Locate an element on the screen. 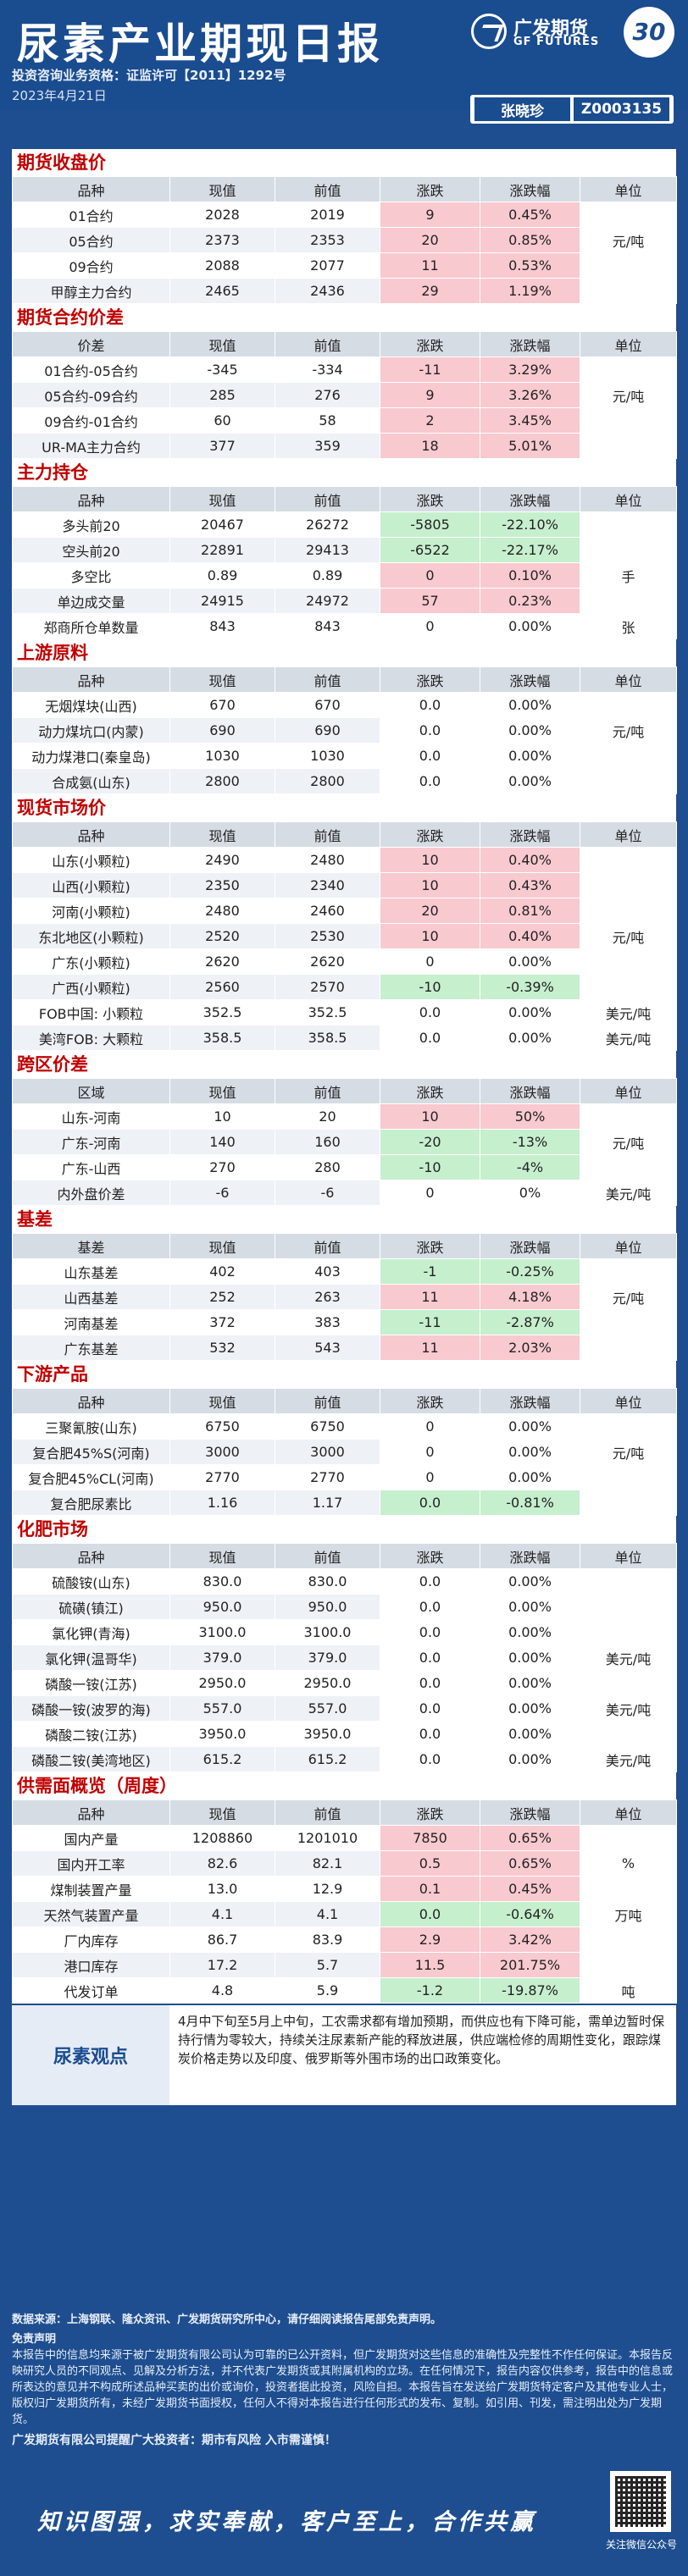  table-cell: 1.17 is located at coordinates (327, 1503).